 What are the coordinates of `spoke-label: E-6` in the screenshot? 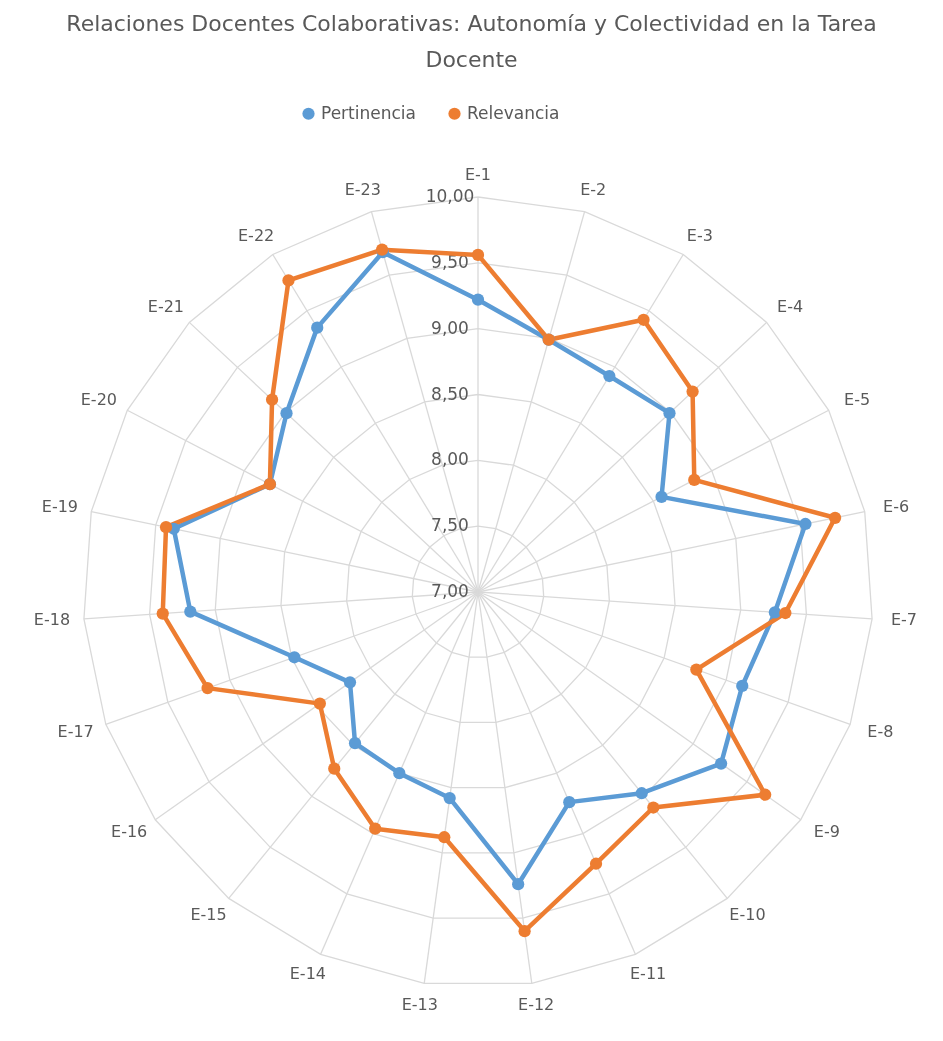 It's located at (896, 507).